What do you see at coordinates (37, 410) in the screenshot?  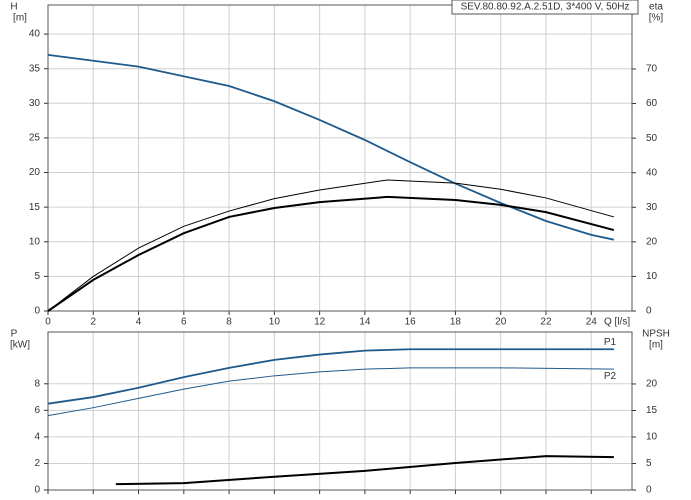 I see `y-tick-label: 6` at bounding box center [37, 410].